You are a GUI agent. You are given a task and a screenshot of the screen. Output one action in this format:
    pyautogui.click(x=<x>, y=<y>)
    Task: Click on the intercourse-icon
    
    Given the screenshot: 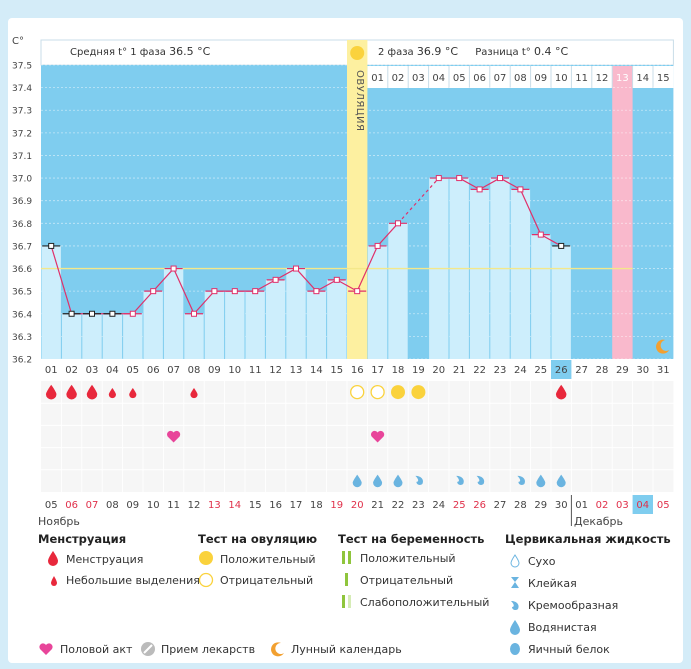 What is the action you would take?
    pyautogui.click(x=377, y=436)
    